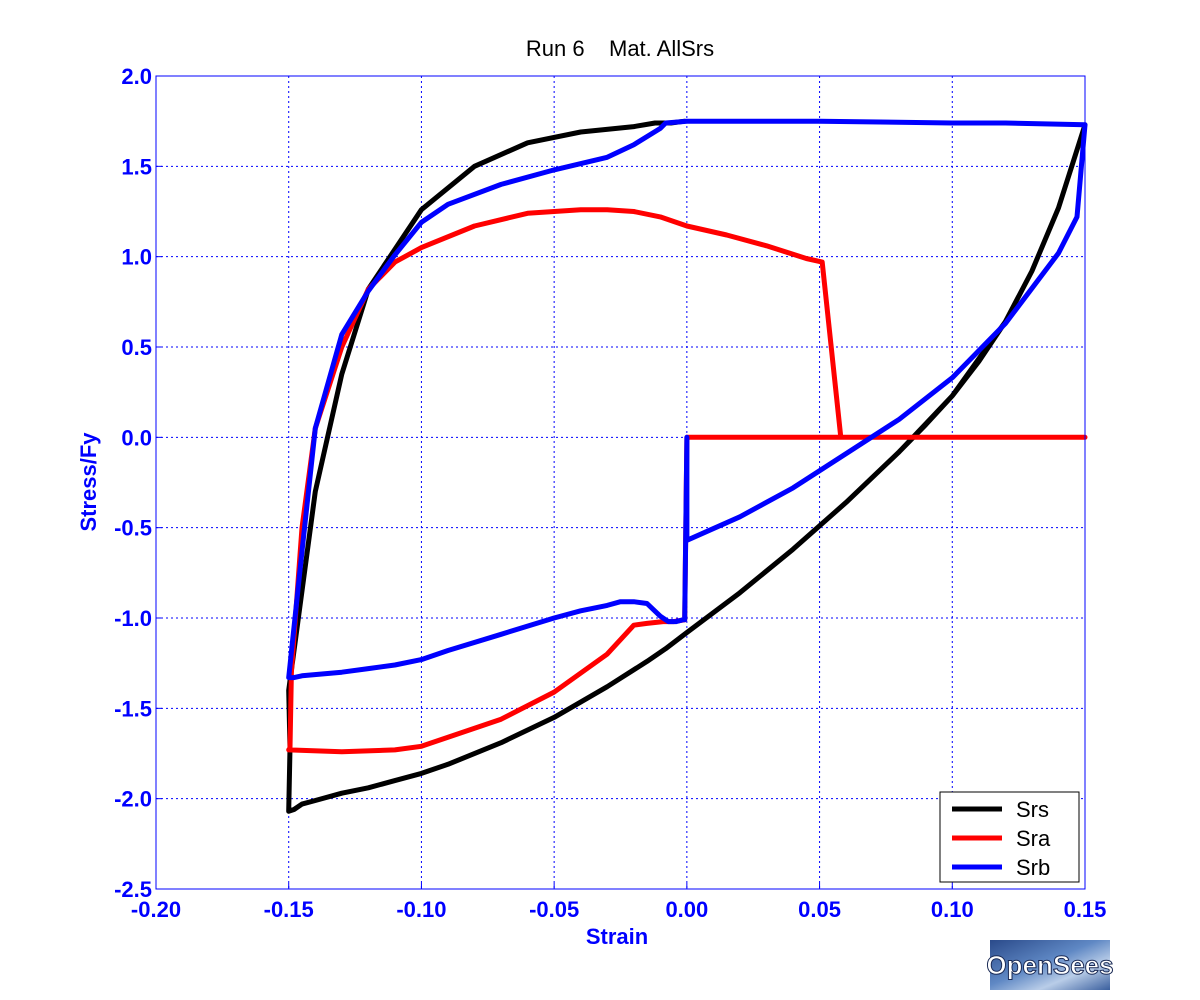 The height and width of the screenshot is (1000, 1200). Describe the element at coordinates (819, 909) in the screenshot. I see `x-tick-label: 0.05` at that location.